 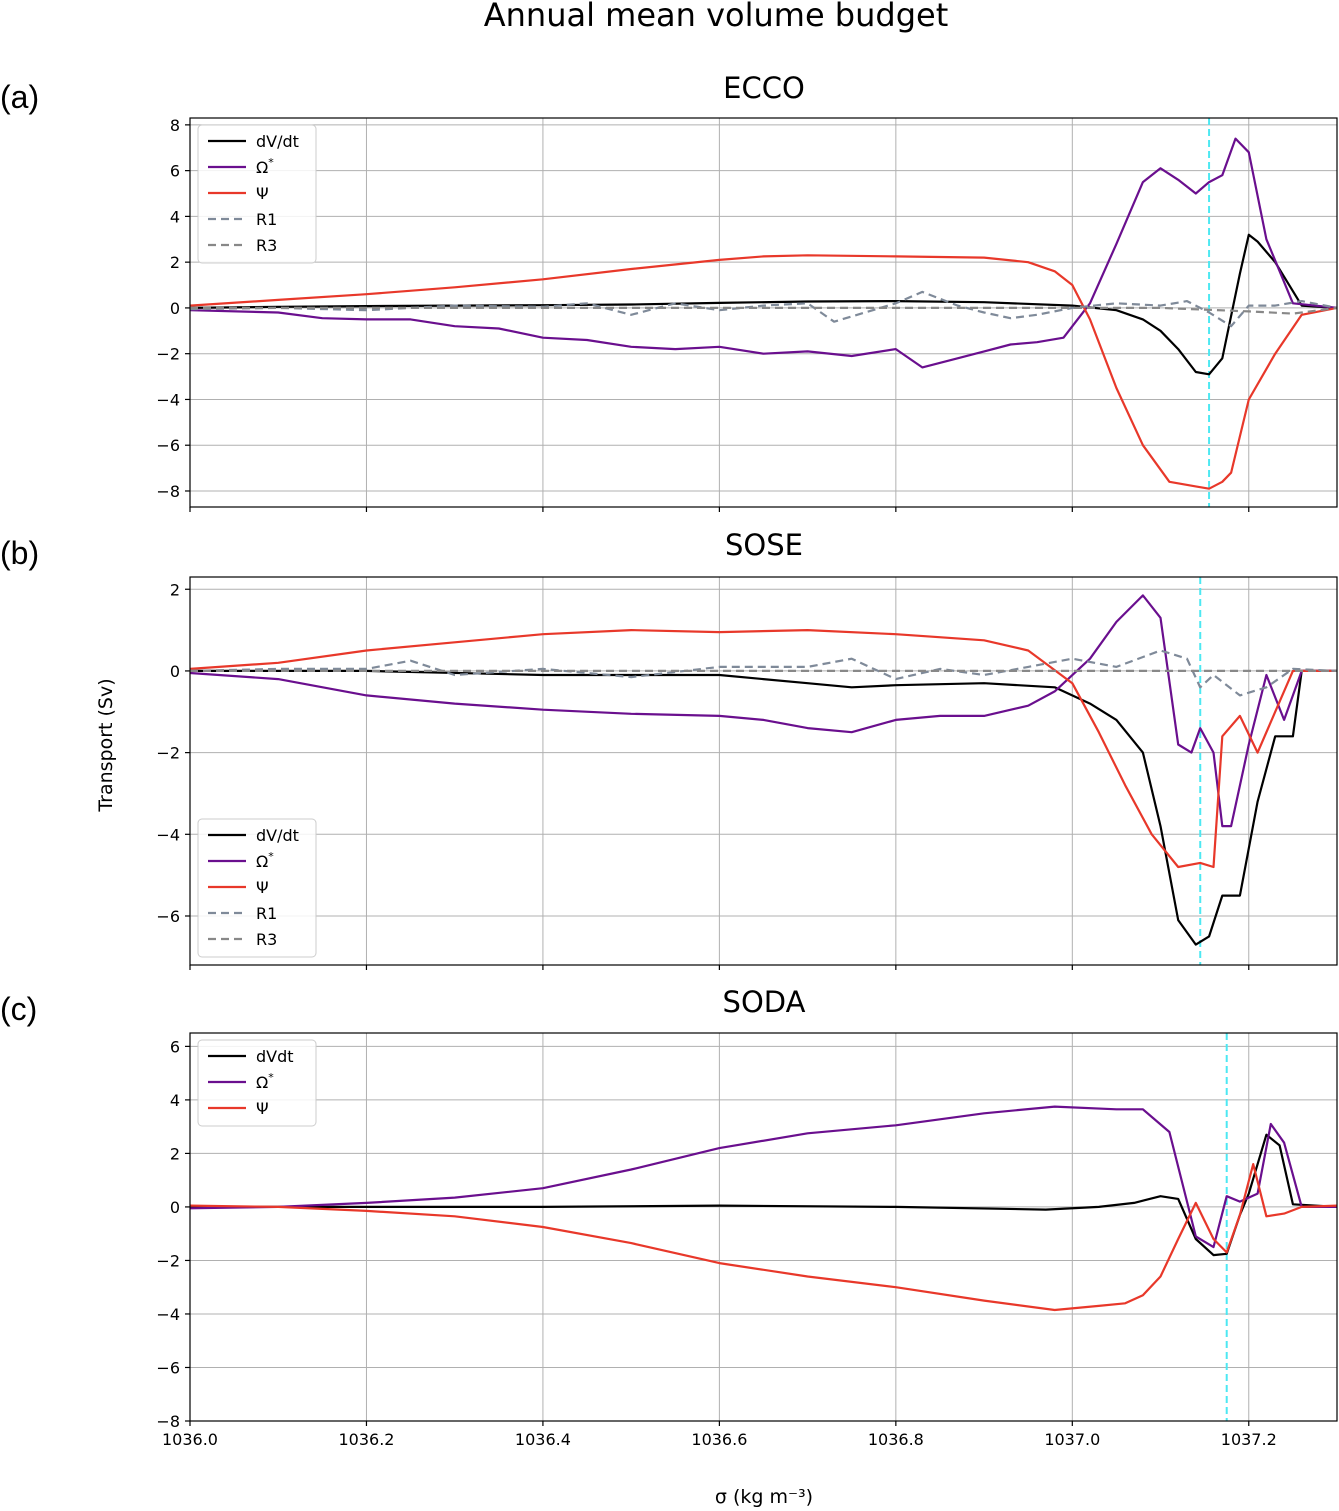 What do you see at coordinates (896, 1439) in the screenshot?
I see `x-tick-label: 1036.8` at bounding box center [896, 1439].